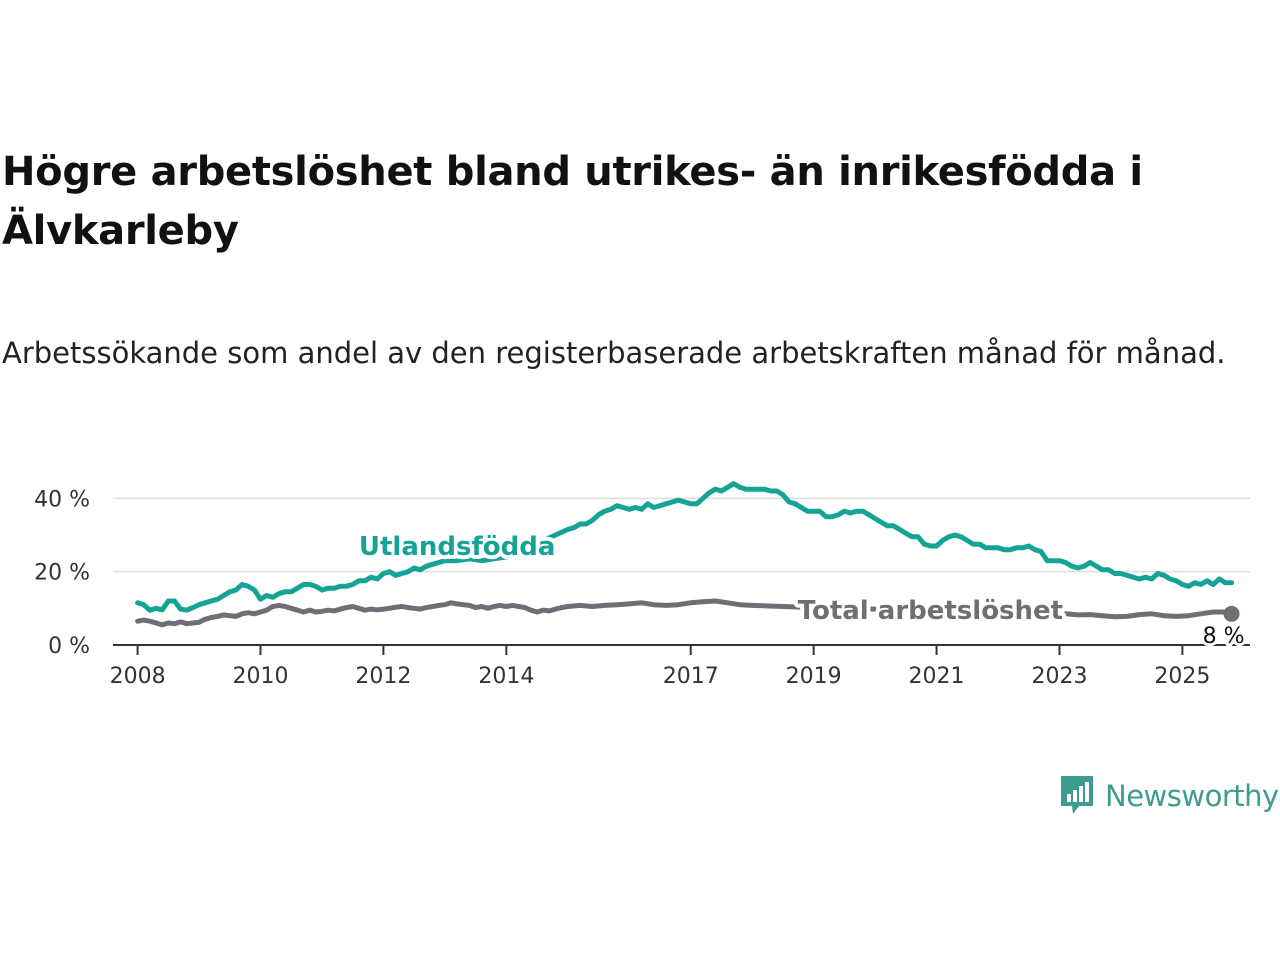  What do you see at coordinates (261, 676) in the screenshot?
I see `x-tick-label: 2010` at bounding box center [261, 676].